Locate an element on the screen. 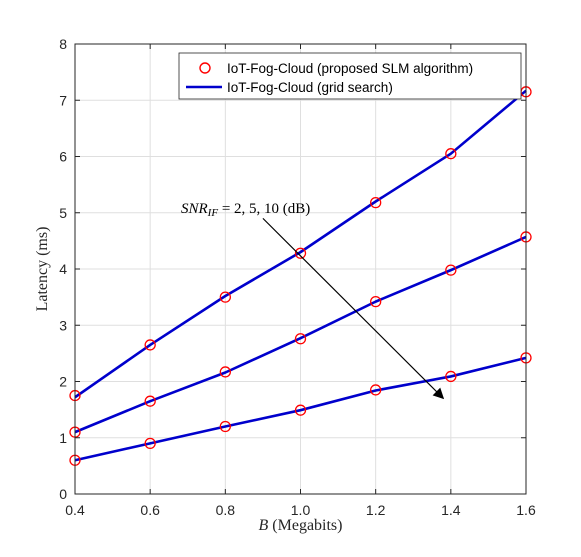 This screenshot has width=581, height=557. y-tick-label: 6 is located at coordinates (63, 157).